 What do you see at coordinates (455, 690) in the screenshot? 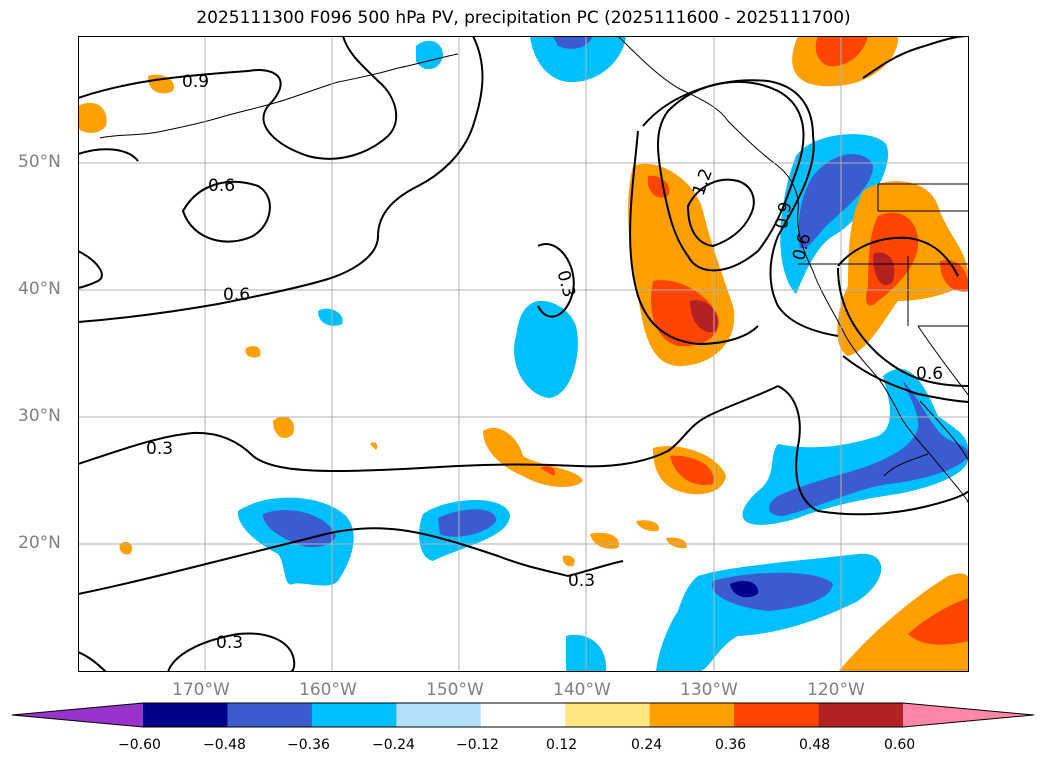
I see `lon-label-150W: 150°W` at bounding box center [455, 690].